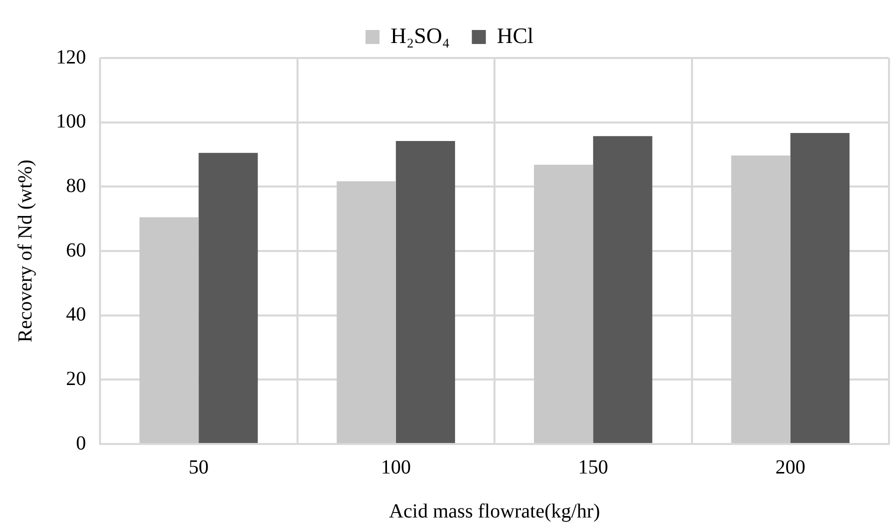  Describe the element at coordinates (515, 35) in the screenshot. I see `legend-label: HCl` at that location.